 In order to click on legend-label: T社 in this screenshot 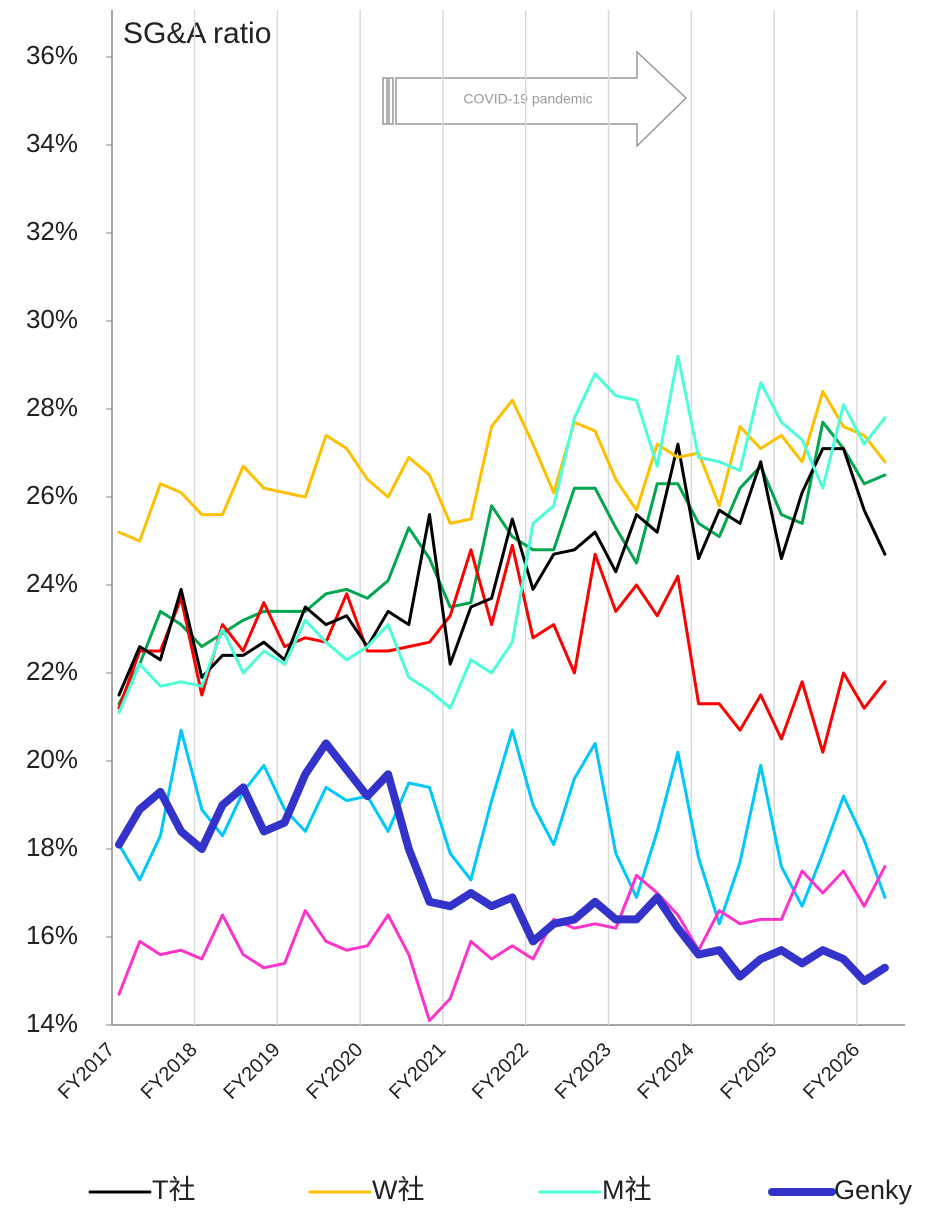, I will do `click(174, 1190)`.